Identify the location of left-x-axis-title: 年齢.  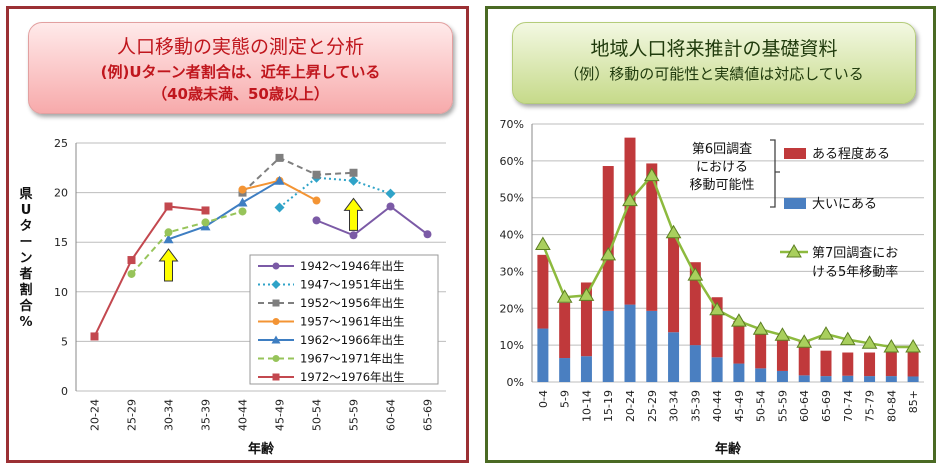
(261, 449).